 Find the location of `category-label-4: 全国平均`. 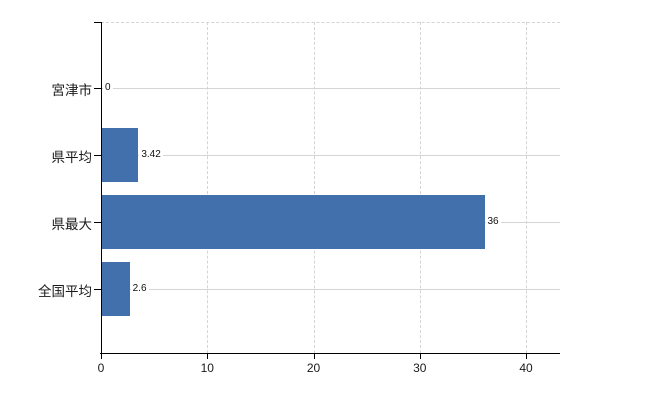

category-label-4: 全国平均 is located at coordinates (65, 291).